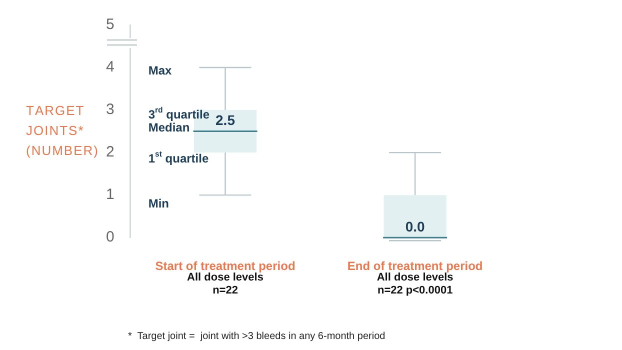 The image size is (622, 350). Describe the element at coordinates (159, 203) in the screenshot. I see `annotation: Min` at that location.